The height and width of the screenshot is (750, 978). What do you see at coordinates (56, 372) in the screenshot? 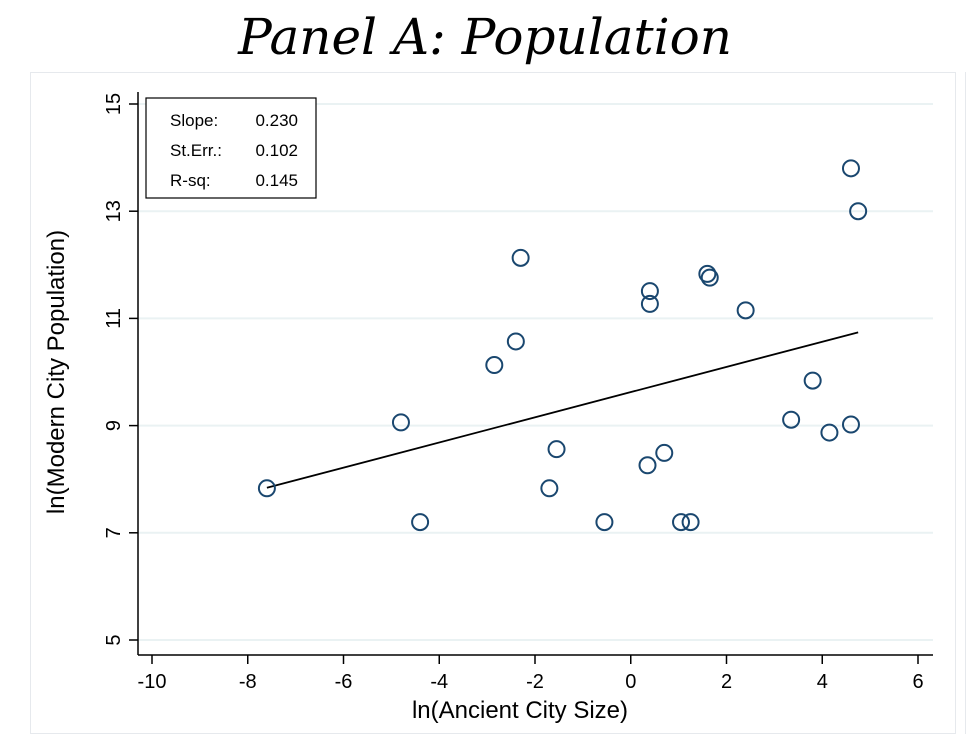
I see `y-axis-title: ln(Modern City Population)` at bounding box center [56, 372].